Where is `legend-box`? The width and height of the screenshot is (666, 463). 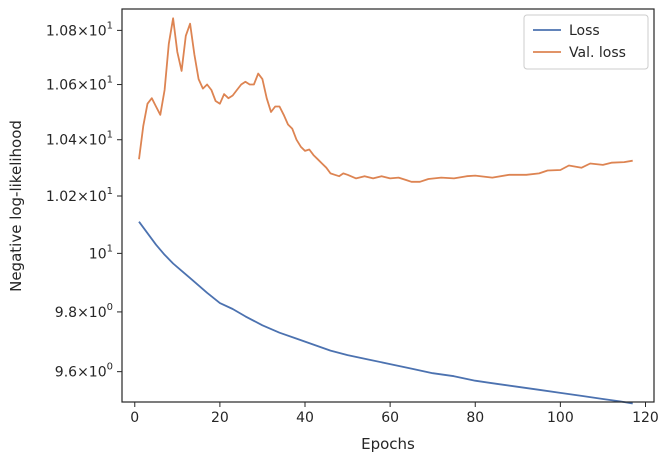 legend-box is located at coordinates (586, 42).